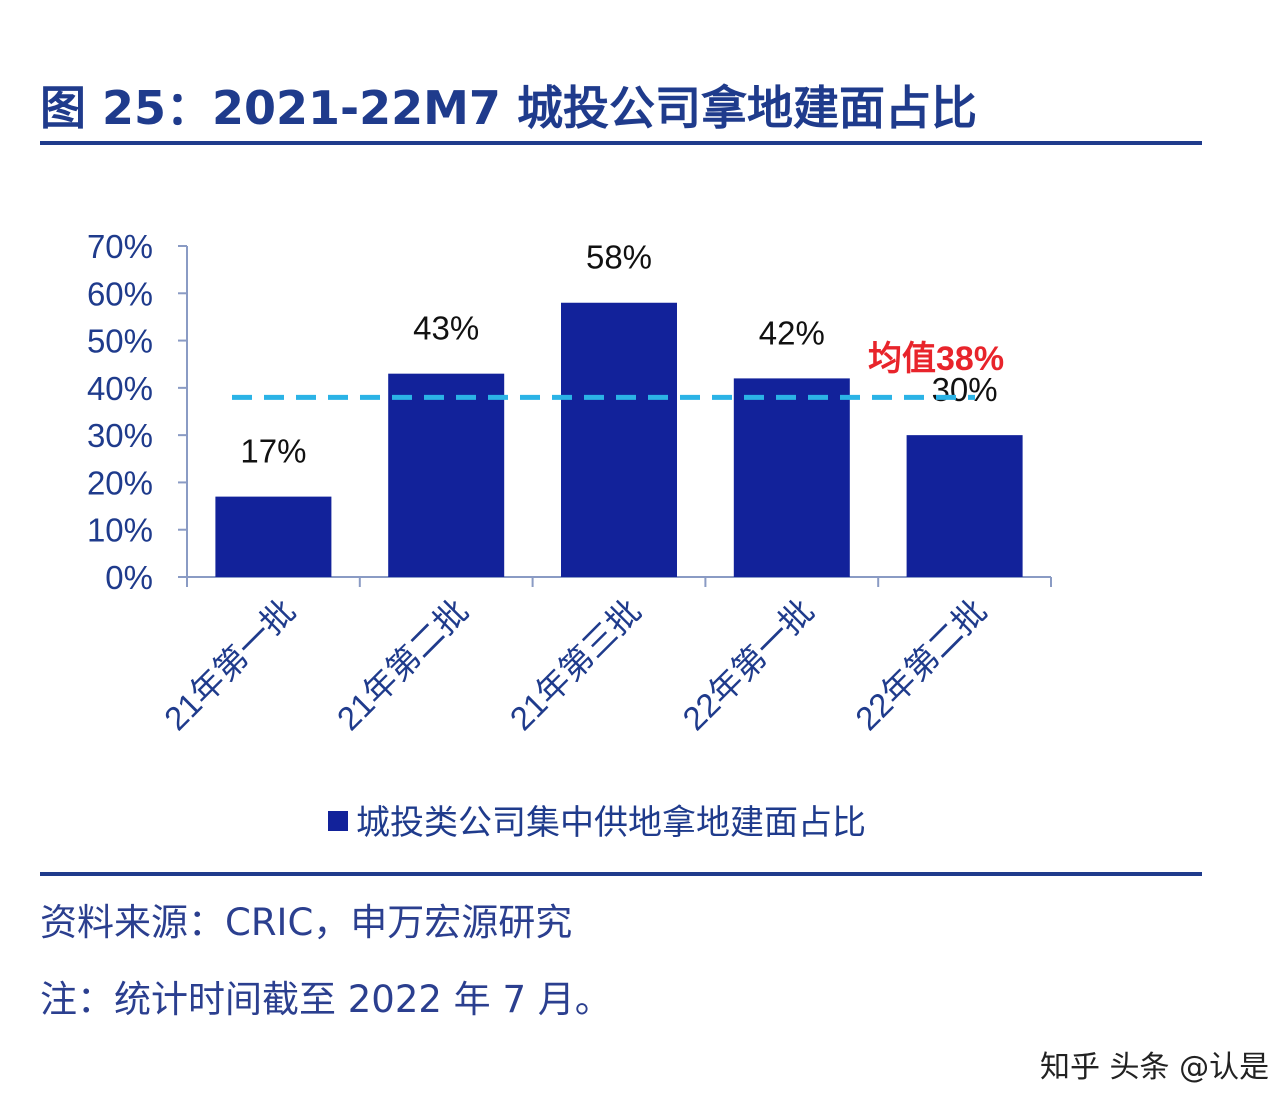 Image resolution: width=1272 pixels, height=1120 pixels. I want to click on x-category-label: 21年第三批, so click(574, 664).